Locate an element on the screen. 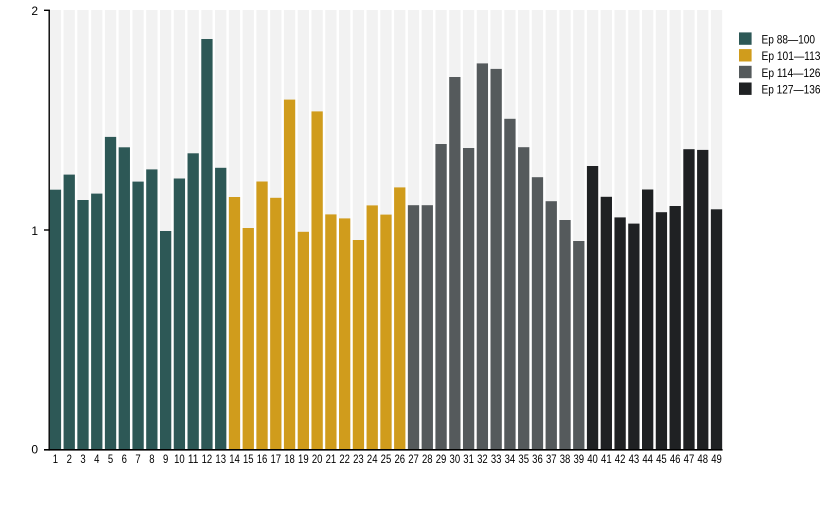 The image size is (822, 505). svg-text: 43 is located at coordinates (634, 459).